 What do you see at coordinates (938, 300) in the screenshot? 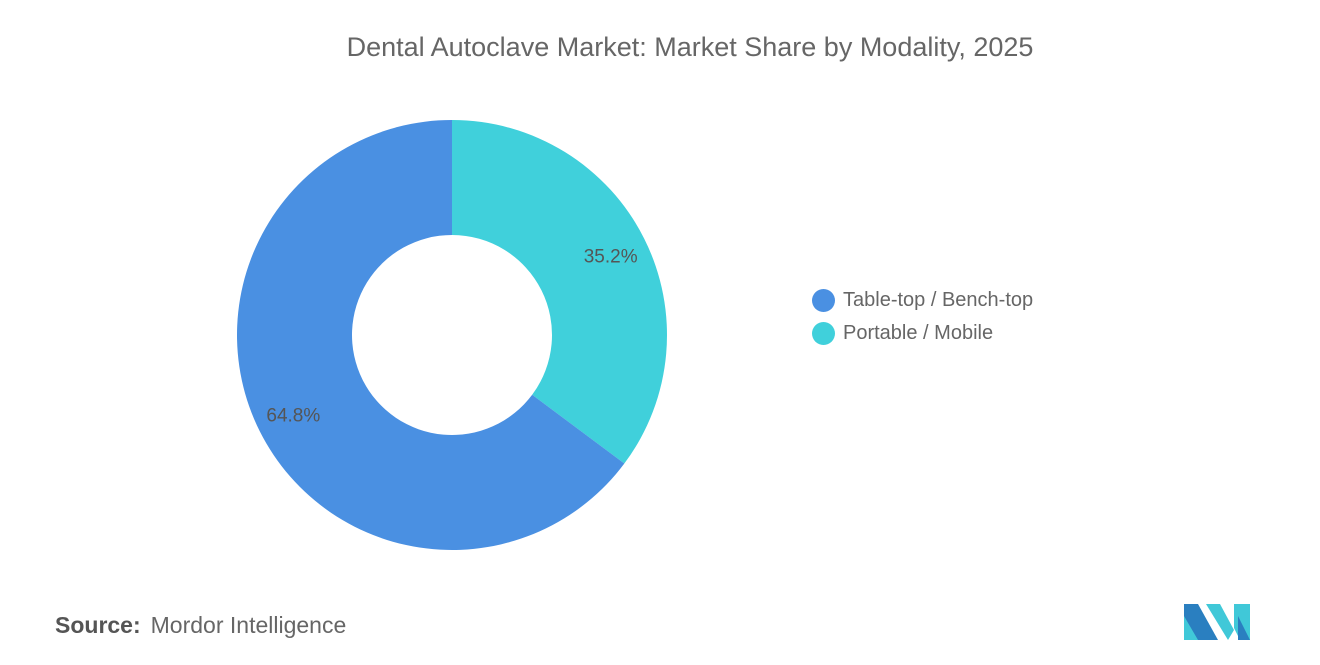
I see `legend-label: Table-top / Bench-top` at bounding box center [938, 300].